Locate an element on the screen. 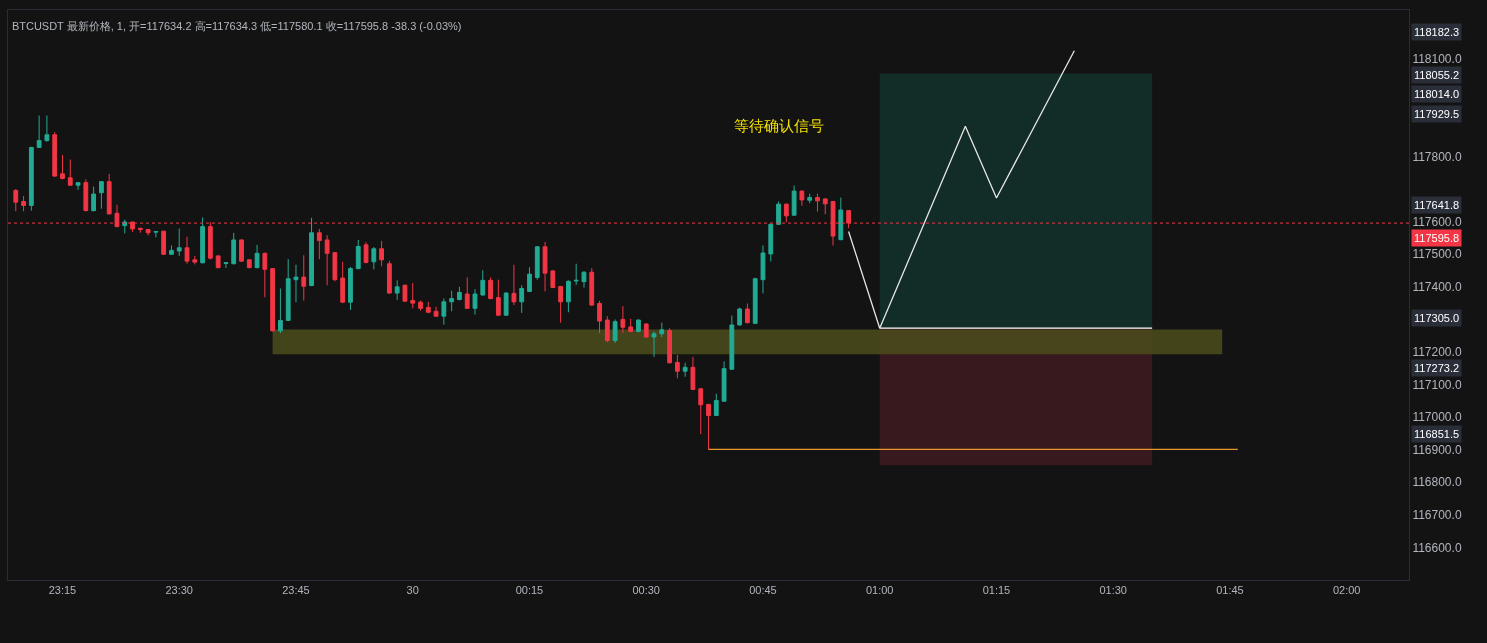 The height and width of the screenshot is (643, 1487). text: 117929.5 is located at coordinates (1437, 114).